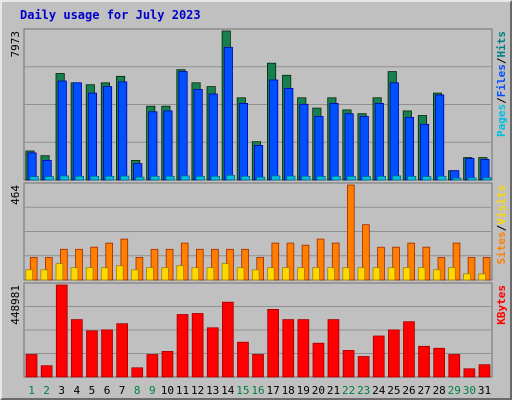  Describe the element at coordinates (76, 390) in the screenshot. I see `x-tick-label-4: 4` at that location.